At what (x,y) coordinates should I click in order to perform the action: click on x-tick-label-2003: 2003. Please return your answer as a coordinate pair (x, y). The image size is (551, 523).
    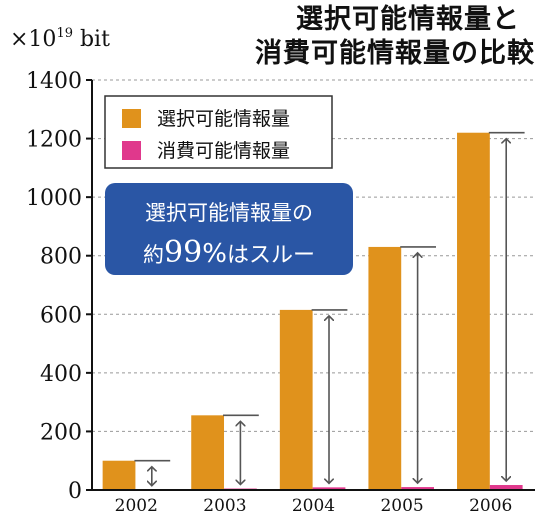
    Looking at the image, I should click on (224, 506).